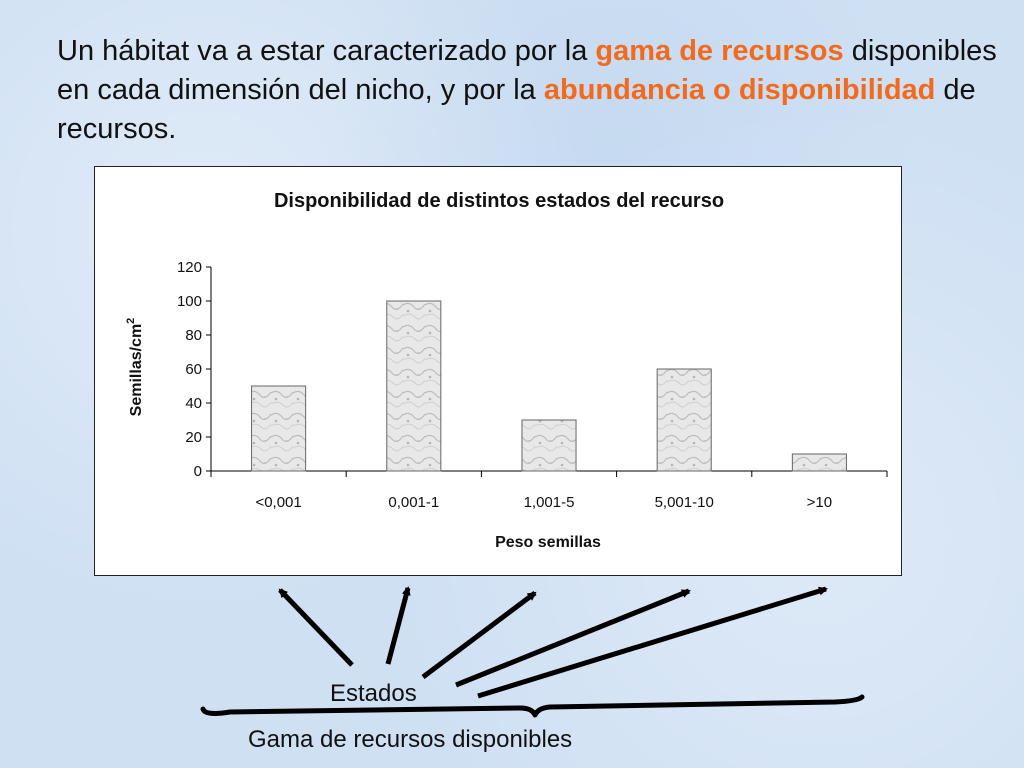  Describe the element at coordinates (549, 502) in the screenshot. I see `x-tick-label: 1,001-5` at that location.